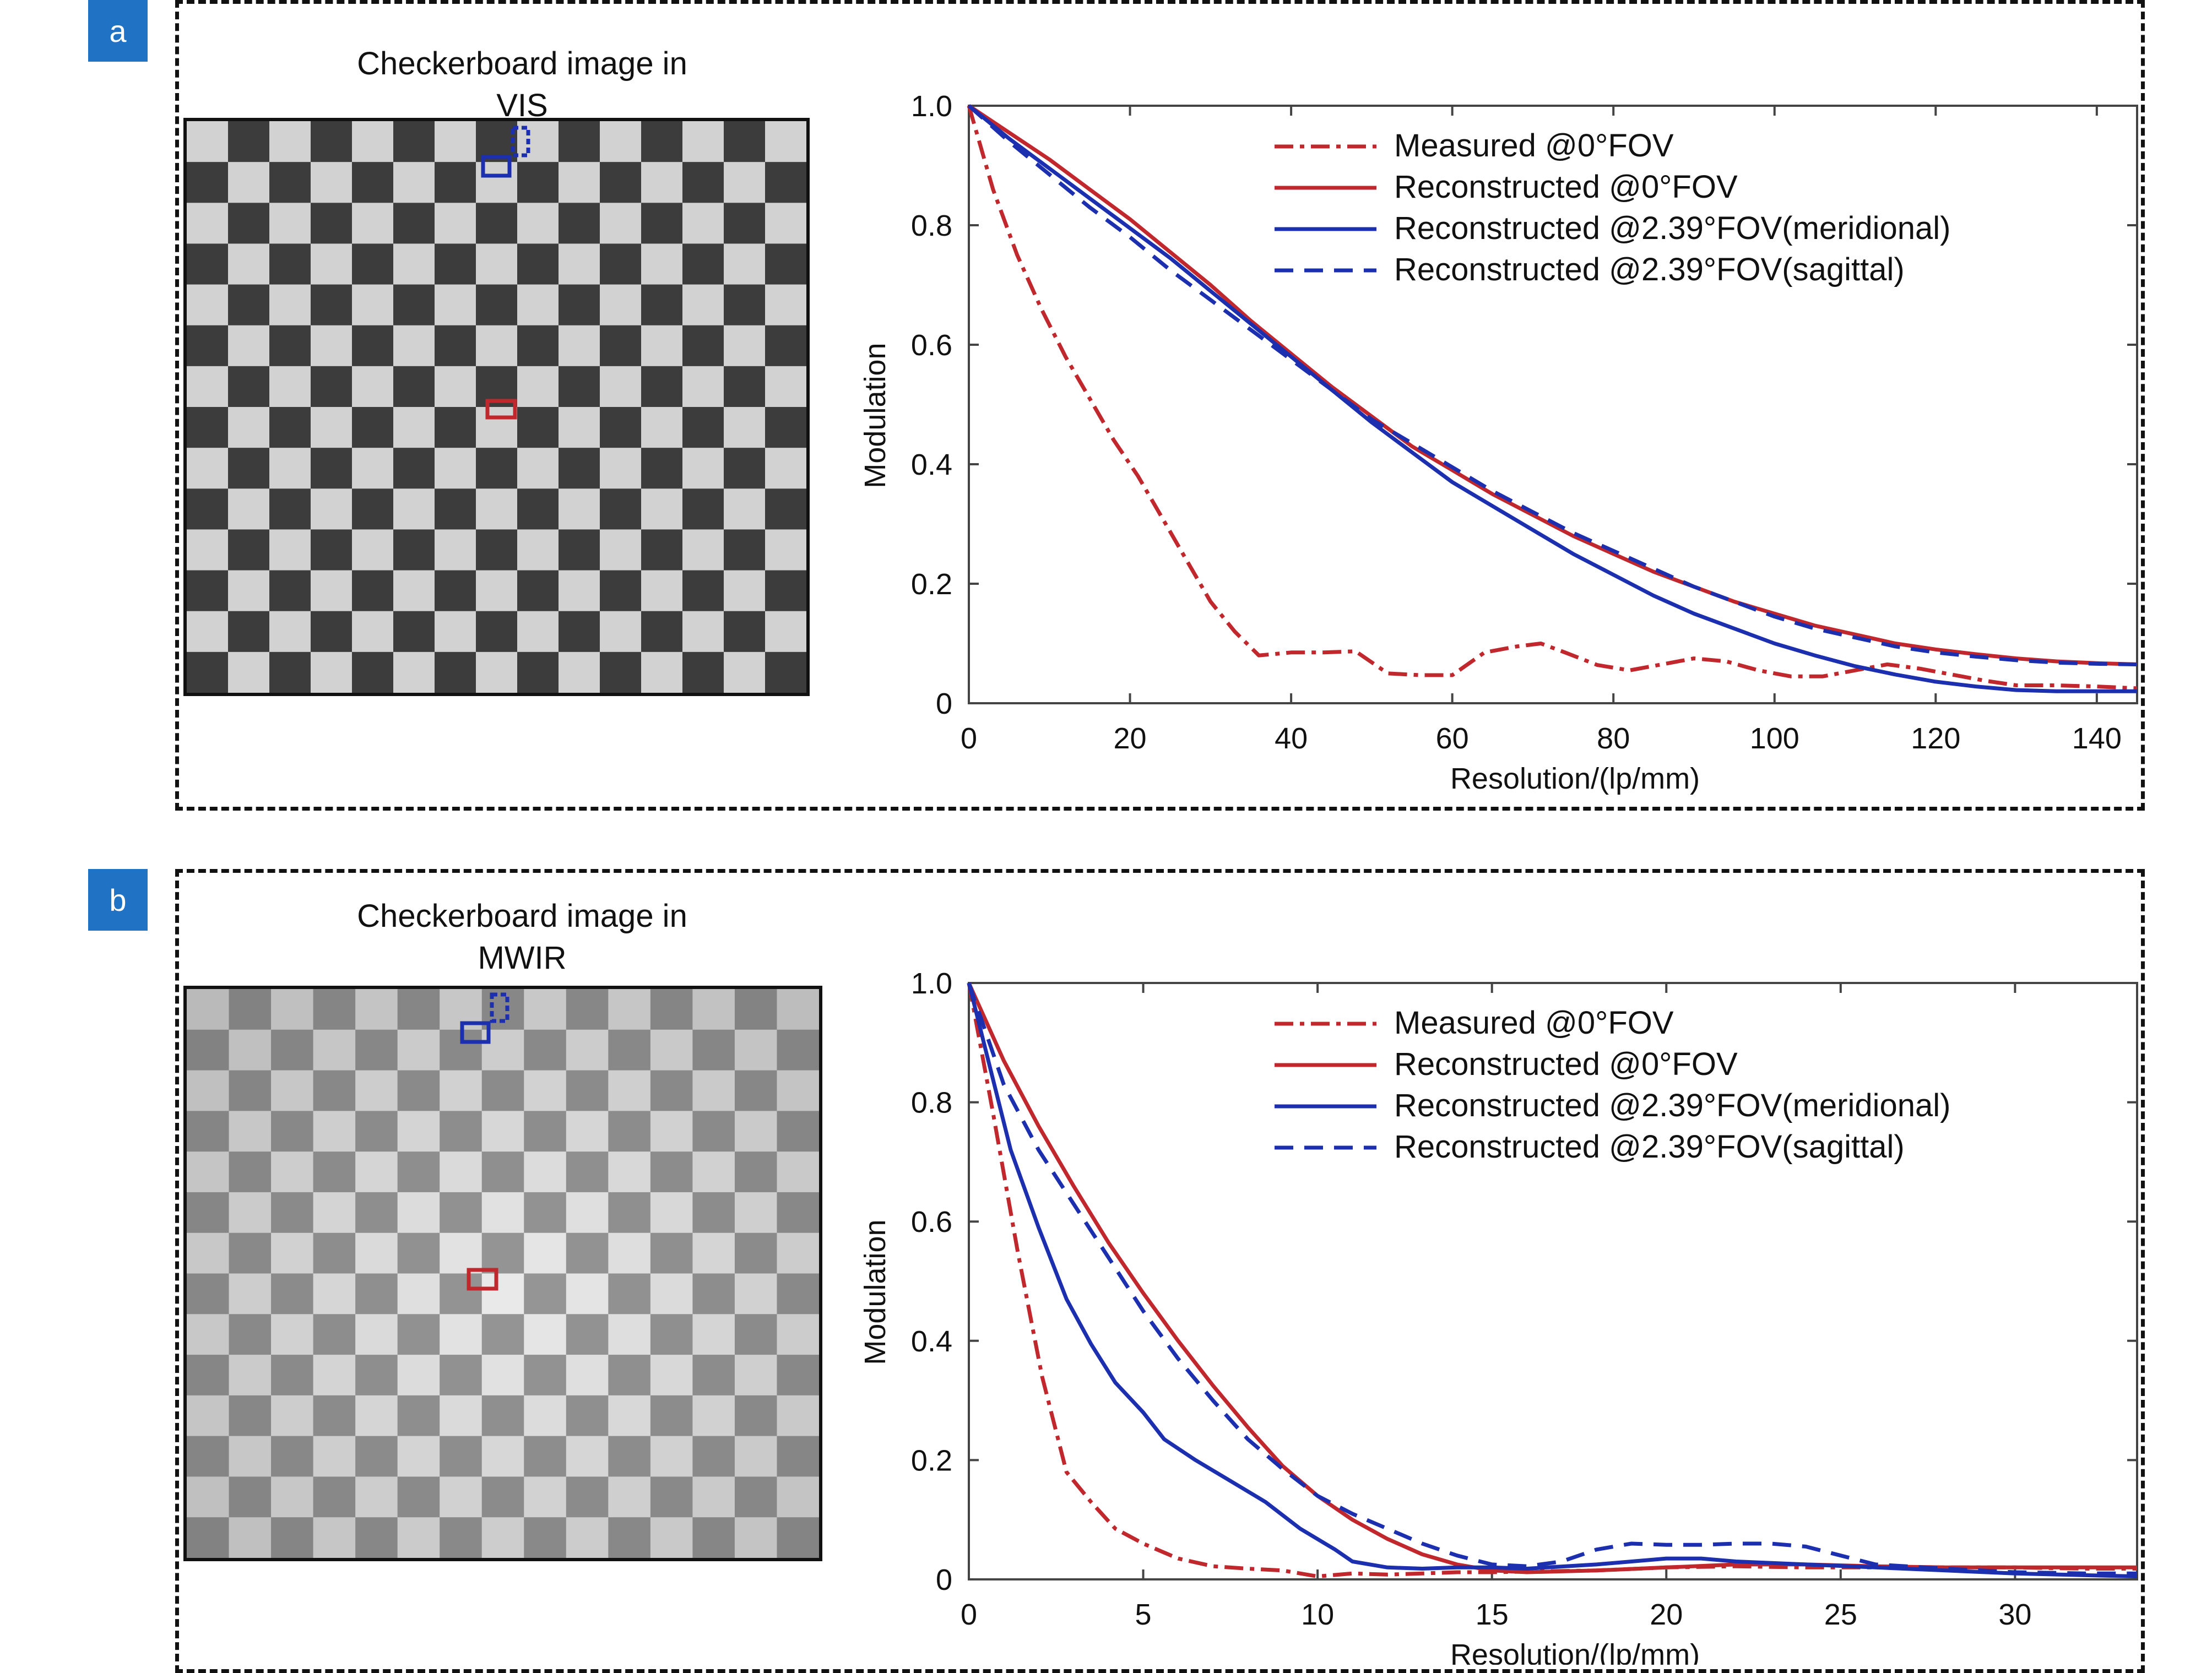 The height and width of the screenshot is (1673, 2212). Describe the element at coordinates (522, 916) in the screenshot. I see `panel-b-image-title-line1: Checkerboard image in` at that location.